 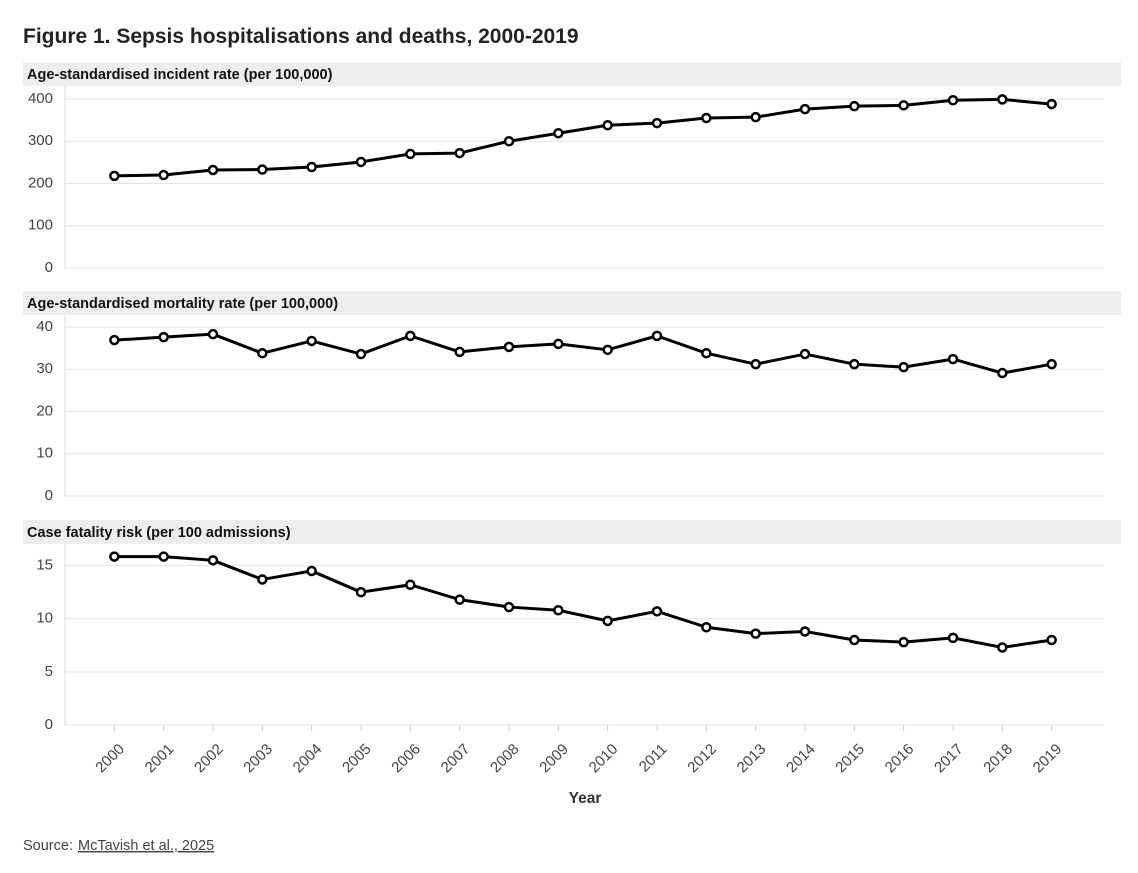 I want to click on y-tick-label: 20, so click(x=44, y=410).